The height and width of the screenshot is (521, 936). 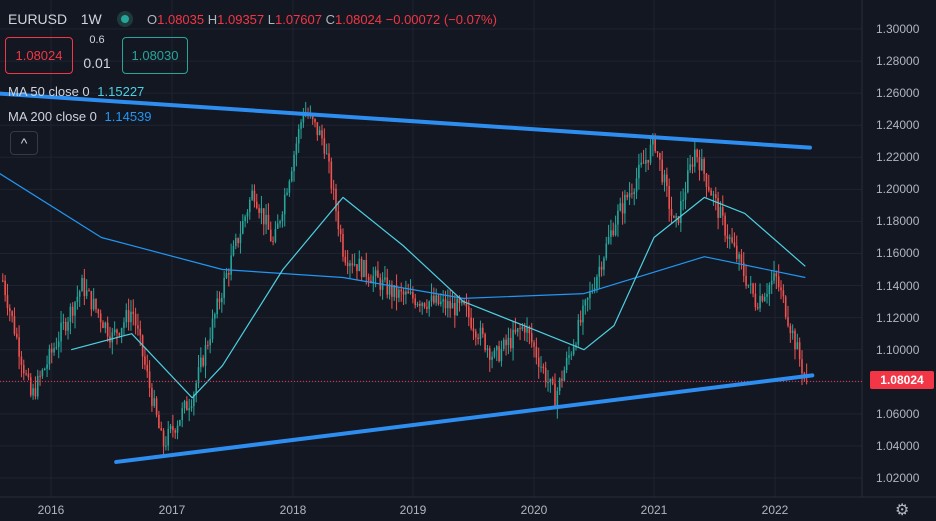 I want to click on trendline, so click(x=464, y=418).